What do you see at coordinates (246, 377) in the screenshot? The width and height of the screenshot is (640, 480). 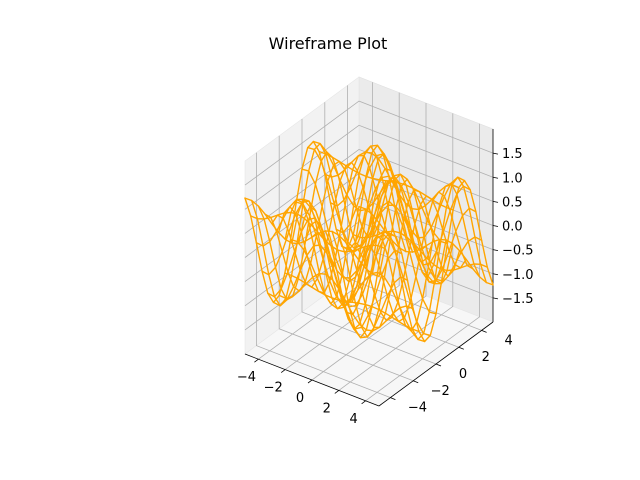 I see `x-tick-label: −4` at bounding box center [246, 377].